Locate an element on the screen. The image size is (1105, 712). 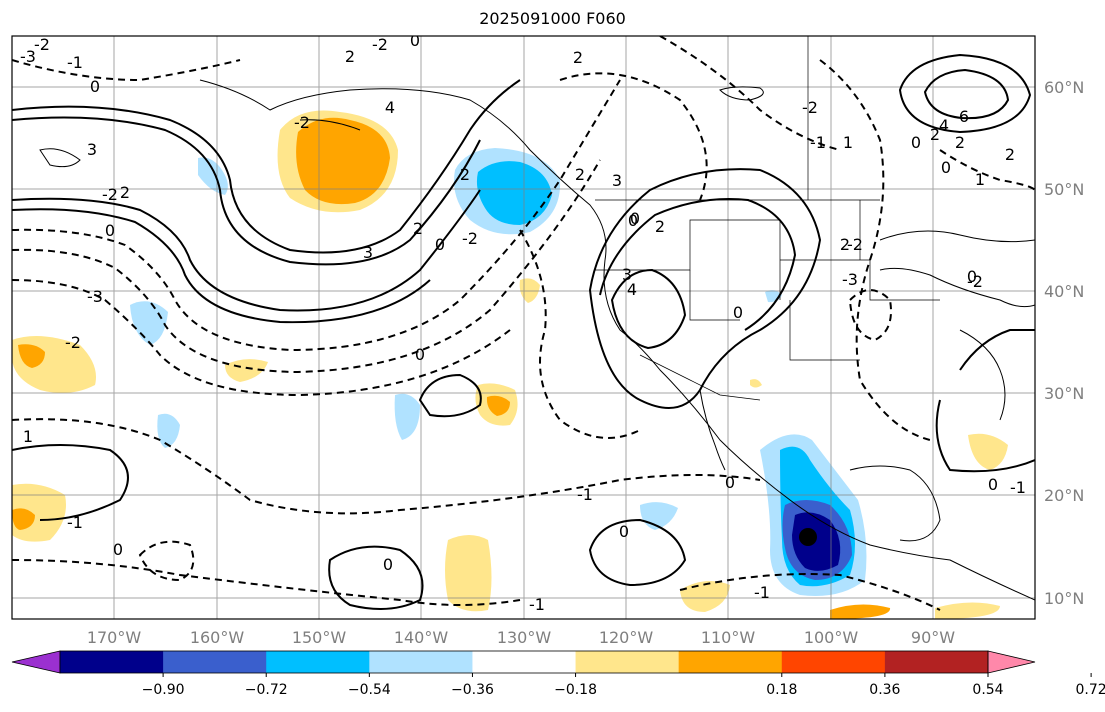
latitude-label: 60°N is located at coordinates (1064, 87).